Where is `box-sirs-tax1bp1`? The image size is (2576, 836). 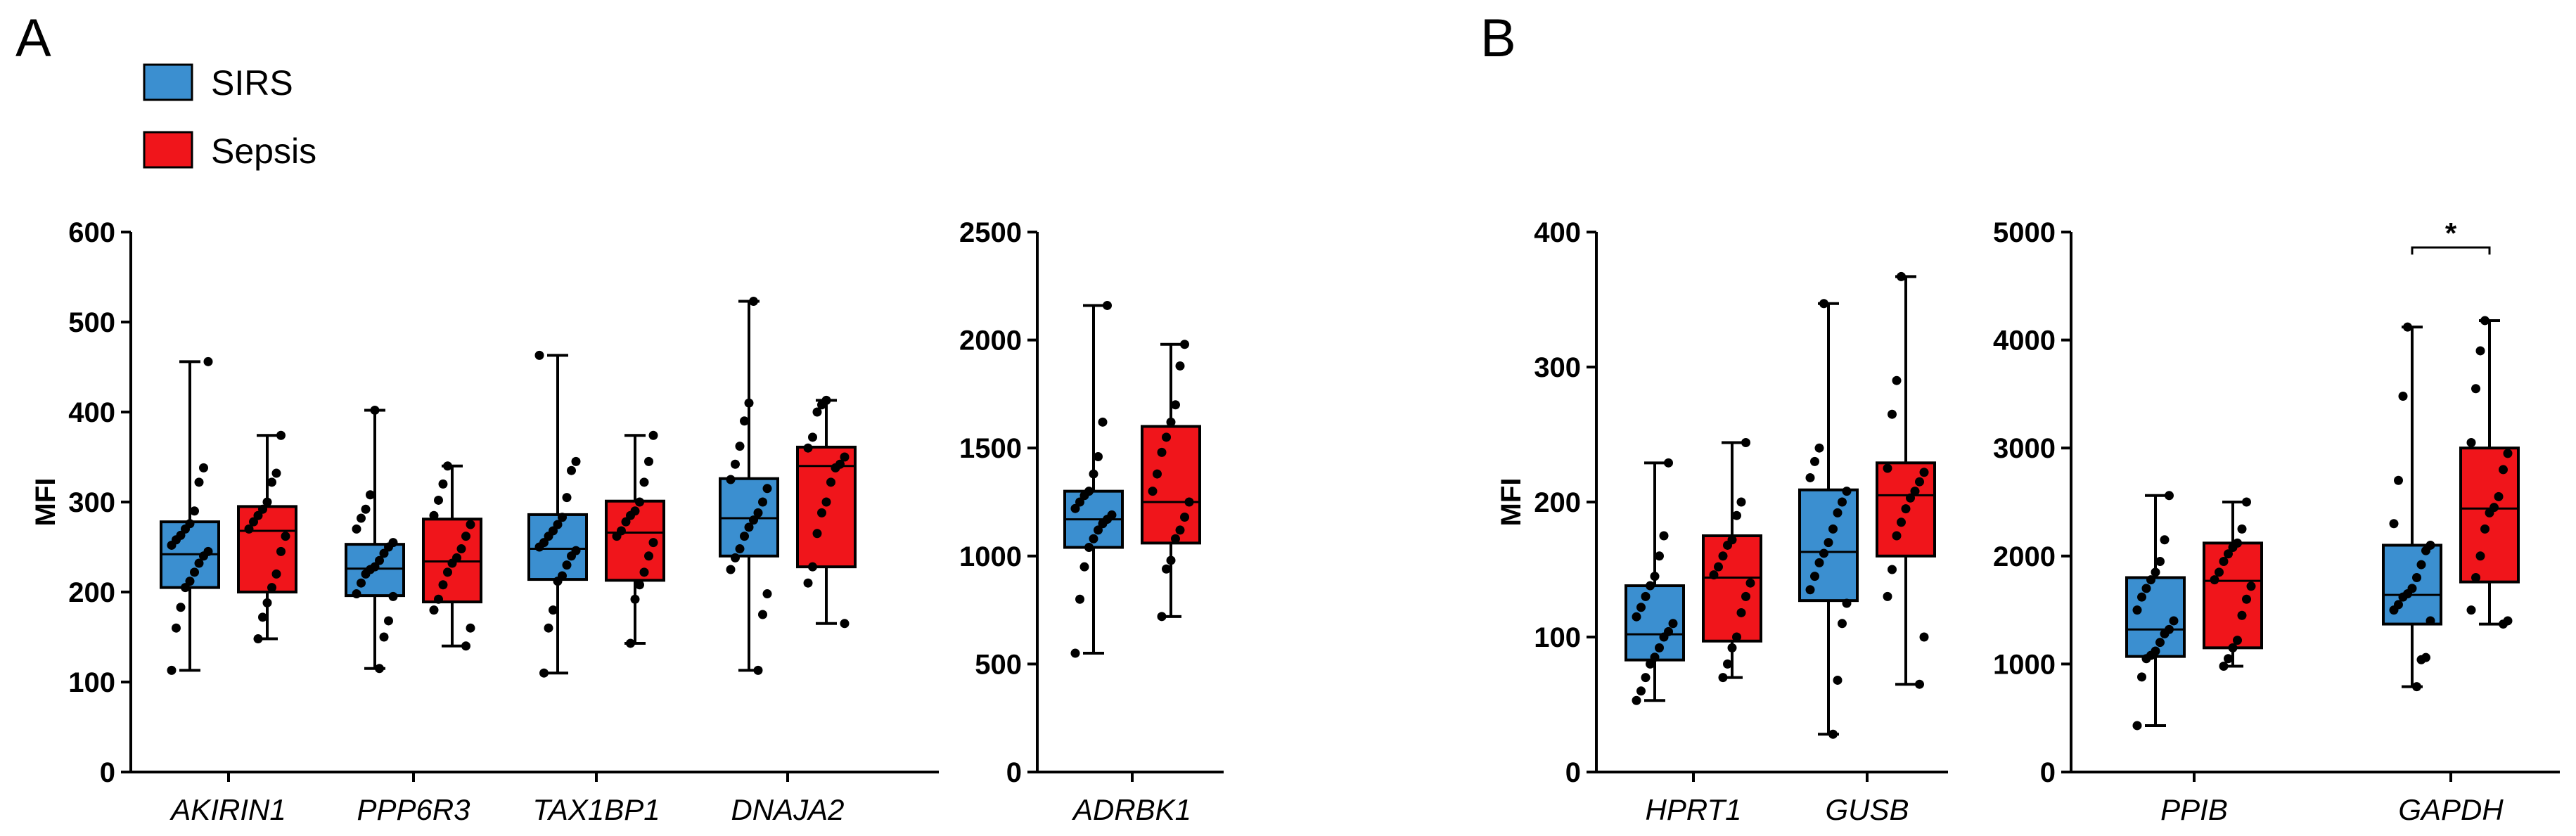
box-sirs-tax1bp1 is located at coordinates (557, 514).